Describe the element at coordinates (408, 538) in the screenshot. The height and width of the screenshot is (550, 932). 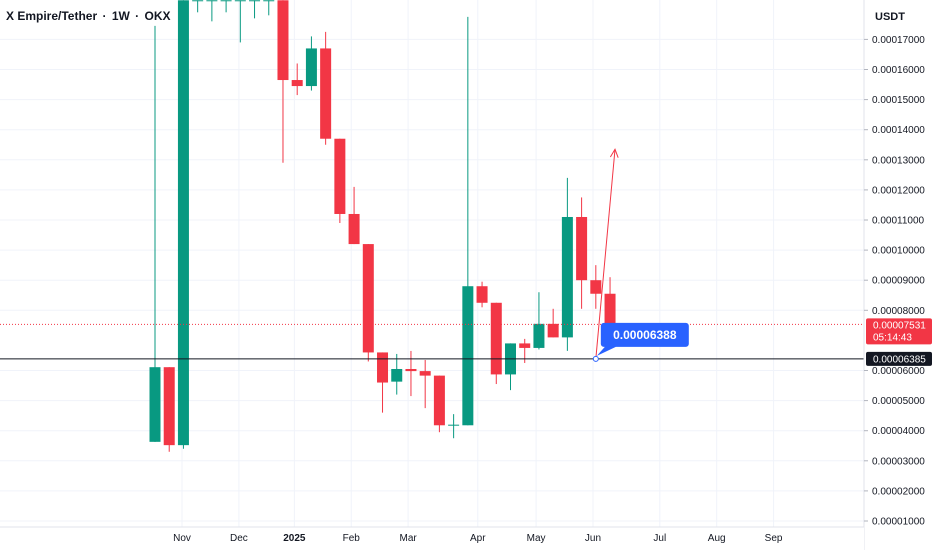
I see `time-tick-label: Mar` at that location.